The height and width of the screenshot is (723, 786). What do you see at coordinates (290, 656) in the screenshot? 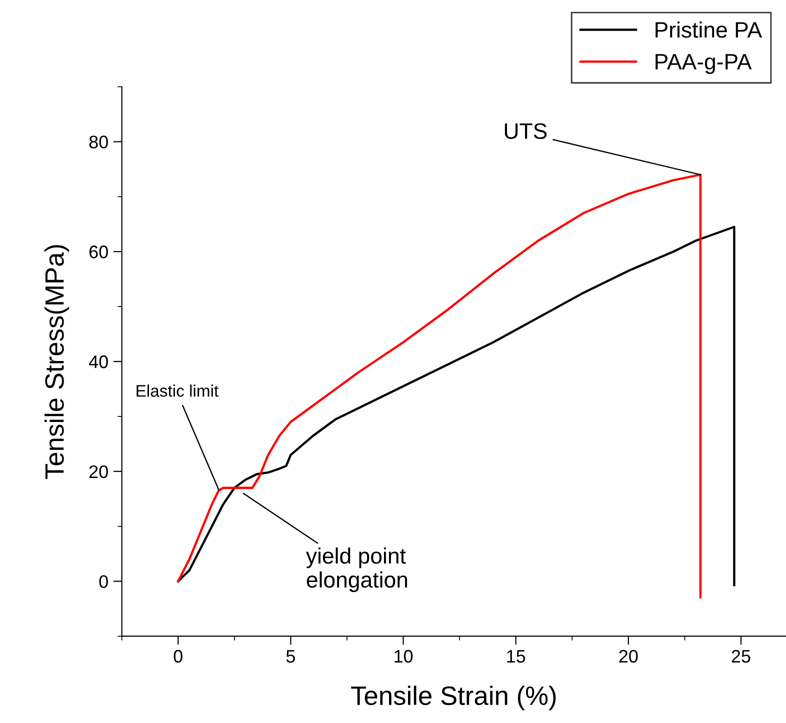
I see `x-tick-label: 5` at bounding box center [290, 656].